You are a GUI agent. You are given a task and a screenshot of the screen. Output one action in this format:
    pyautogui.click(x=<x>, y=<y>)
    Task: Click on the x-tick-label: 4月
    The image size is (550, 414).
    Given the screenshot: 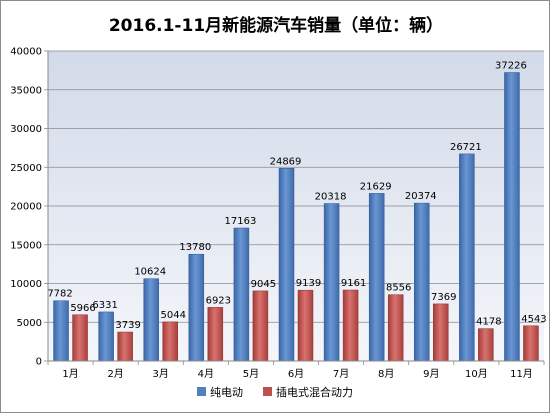 What is the action you would take?
    pyautogui.click(x=206, y=374)
    